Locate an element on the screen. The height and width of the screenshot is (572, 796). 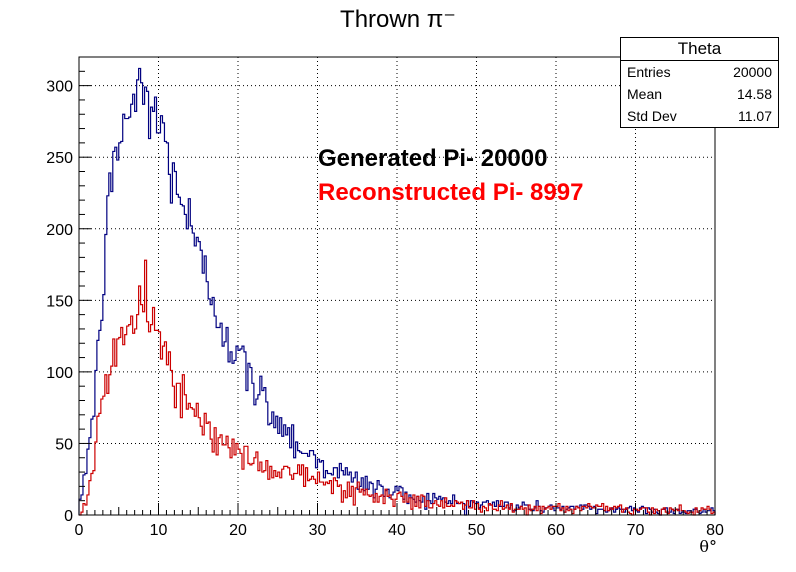
y-tick-label: 50 is located at coordinates (64, 444).